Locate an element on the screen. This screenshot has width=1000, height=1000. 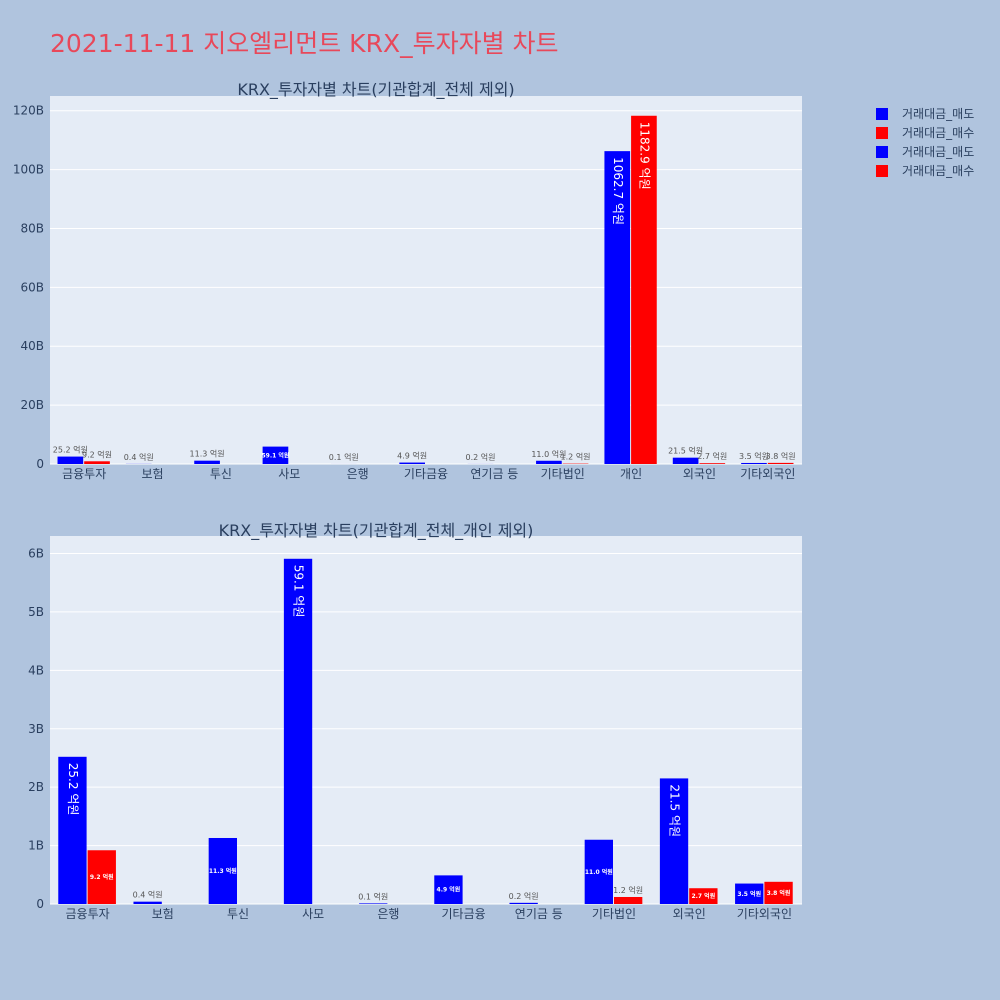
y-tick-label: 5B is located at coordinates (36, 612).